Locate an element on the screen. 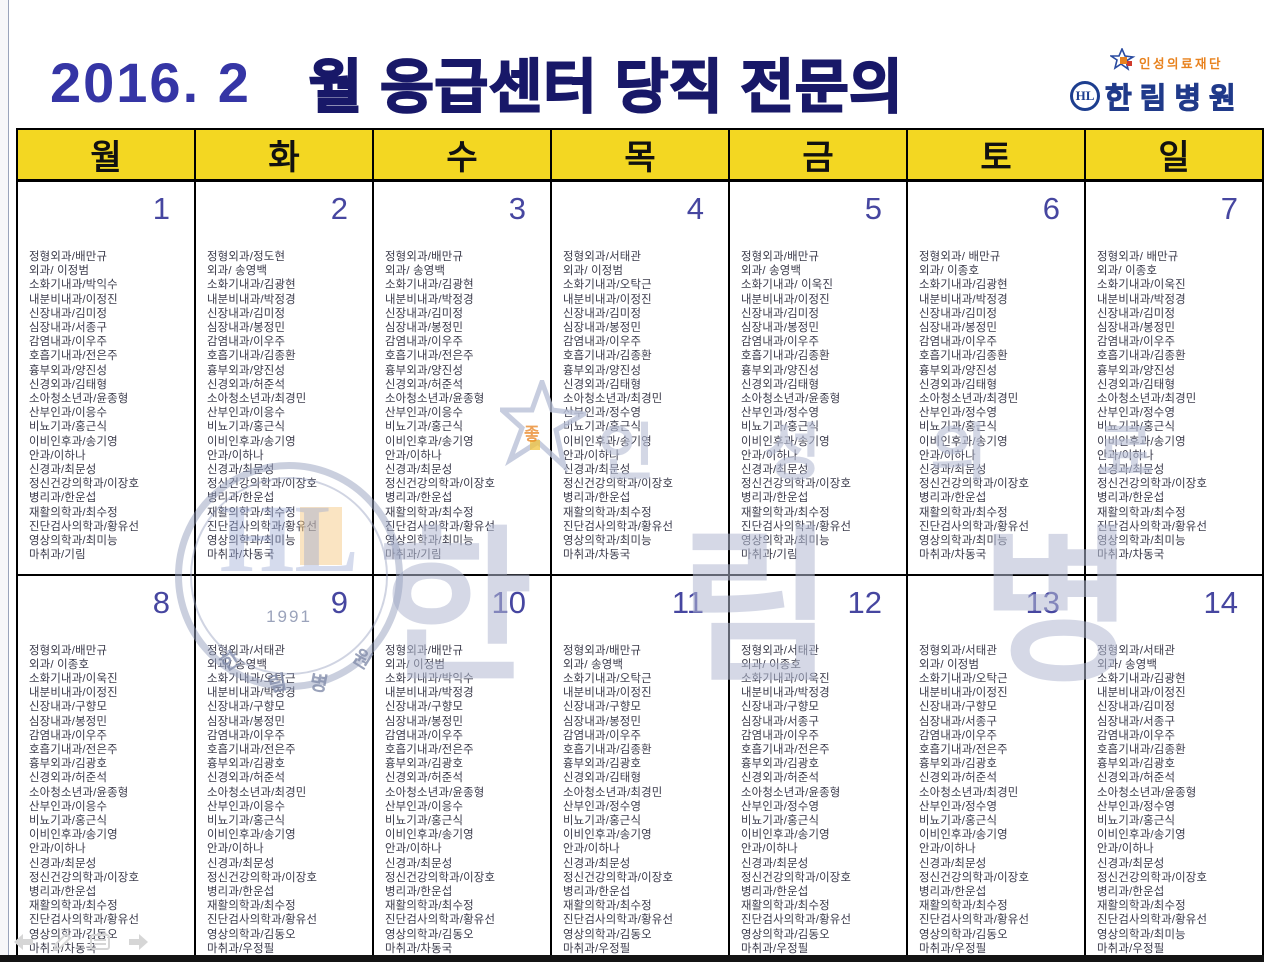 The height and width of the screenshot is (962, 1264). next-slide-button is located at coordinates (138, 942).